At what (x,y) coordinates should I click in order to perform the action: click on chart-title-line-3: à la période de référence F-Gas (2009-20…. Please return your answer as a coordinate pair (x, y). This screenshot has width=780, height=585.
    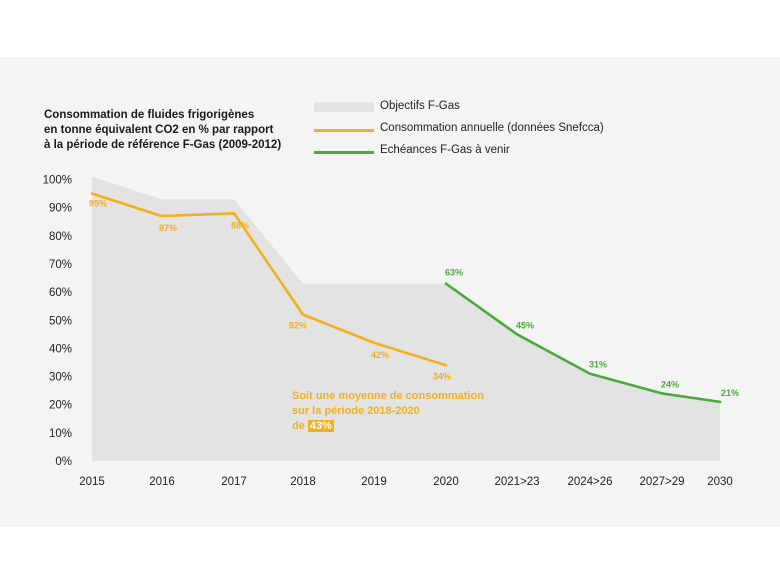
    Looking at the image, I should click on (163, 145).